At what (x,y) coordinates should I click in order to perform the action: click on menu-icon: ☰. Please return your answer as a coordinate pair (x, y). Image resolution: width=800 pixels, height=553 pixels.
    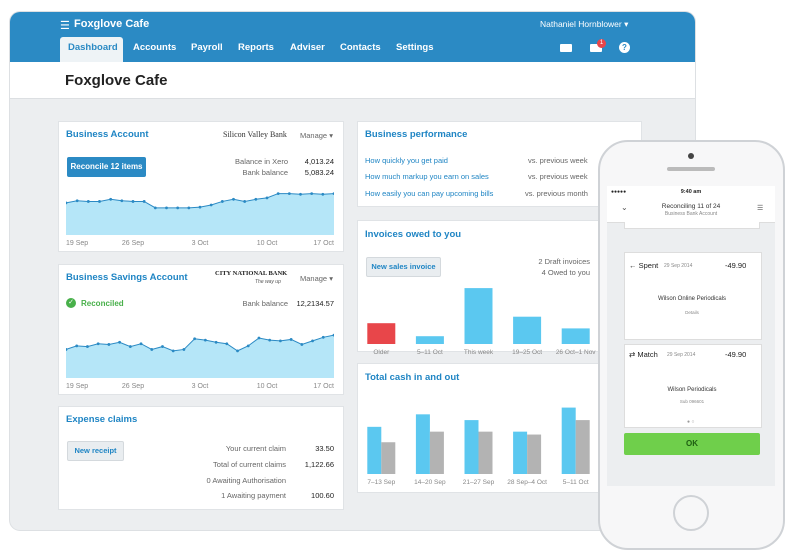
    Looking at the image, I should click on (65, 26).